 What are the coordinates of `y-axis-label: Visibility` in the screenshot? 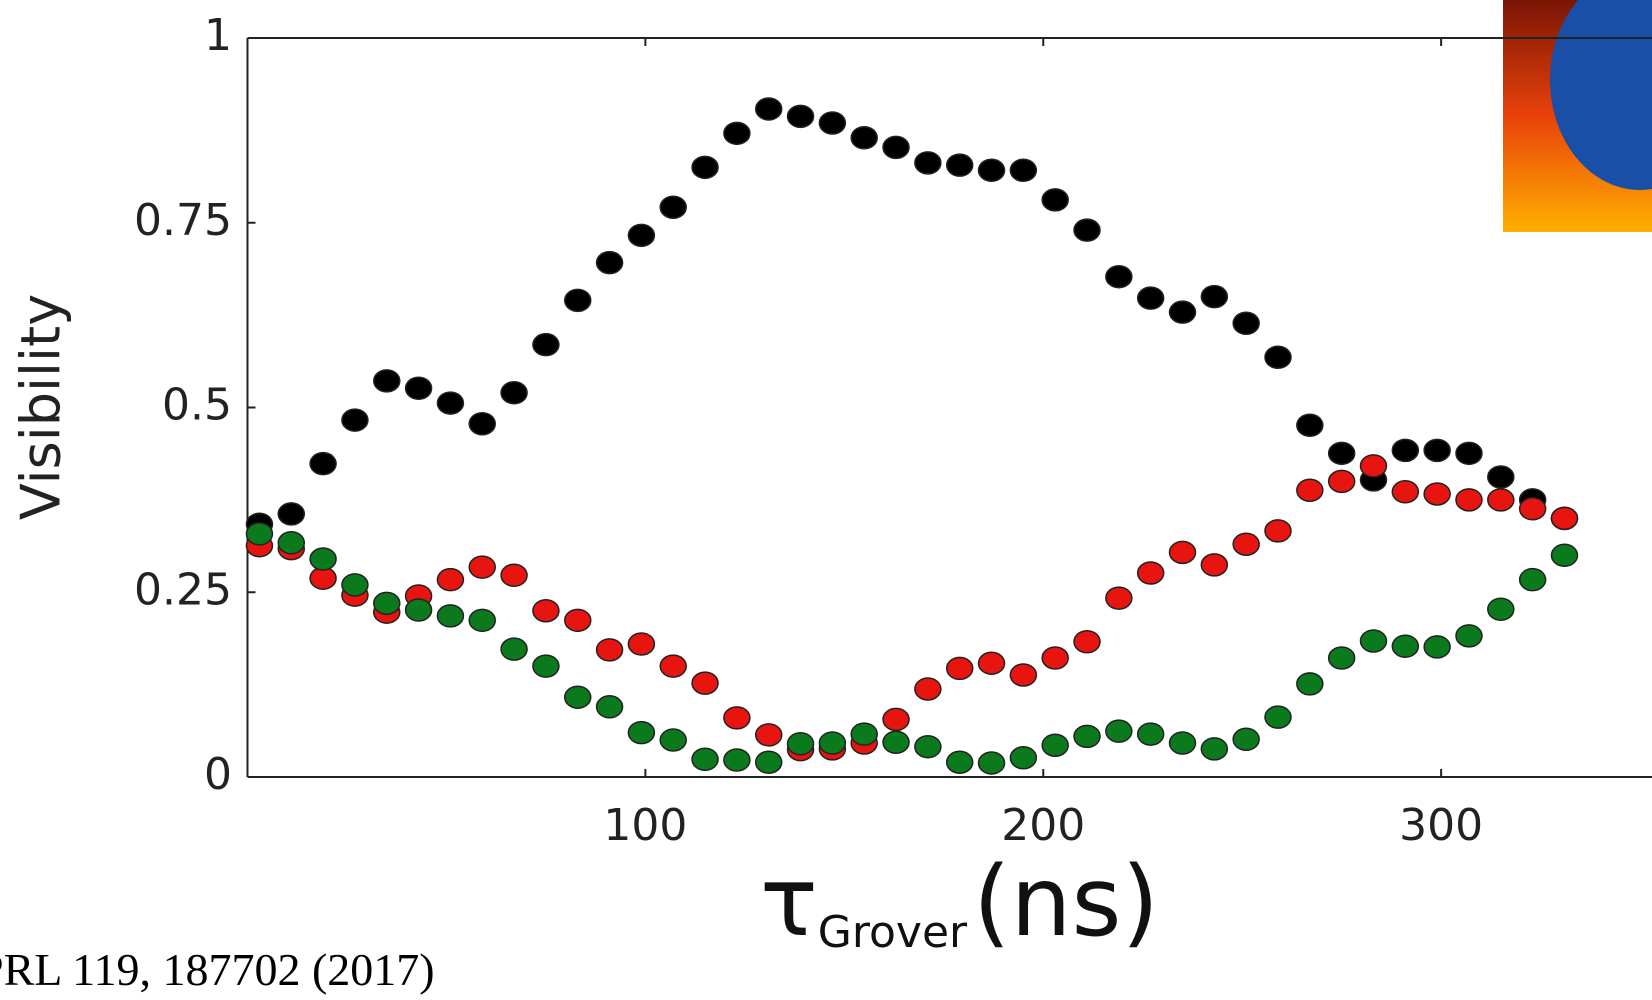 It's located at (41, 407).